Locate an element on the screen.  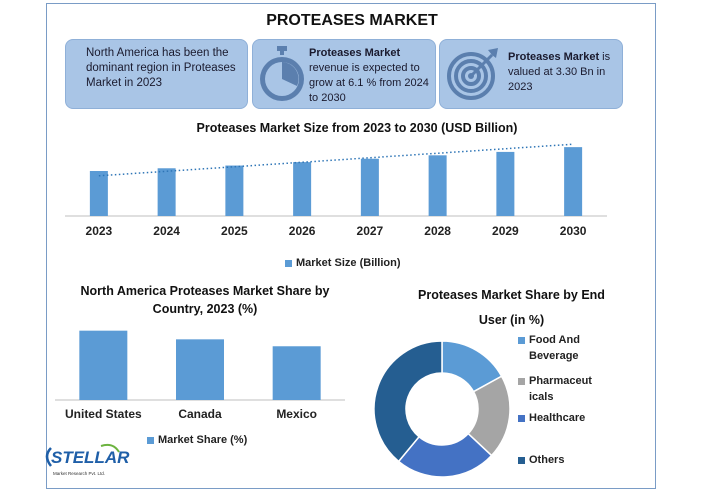
country-share-legend: Market Share (%) is located at coordinates (197, 440).